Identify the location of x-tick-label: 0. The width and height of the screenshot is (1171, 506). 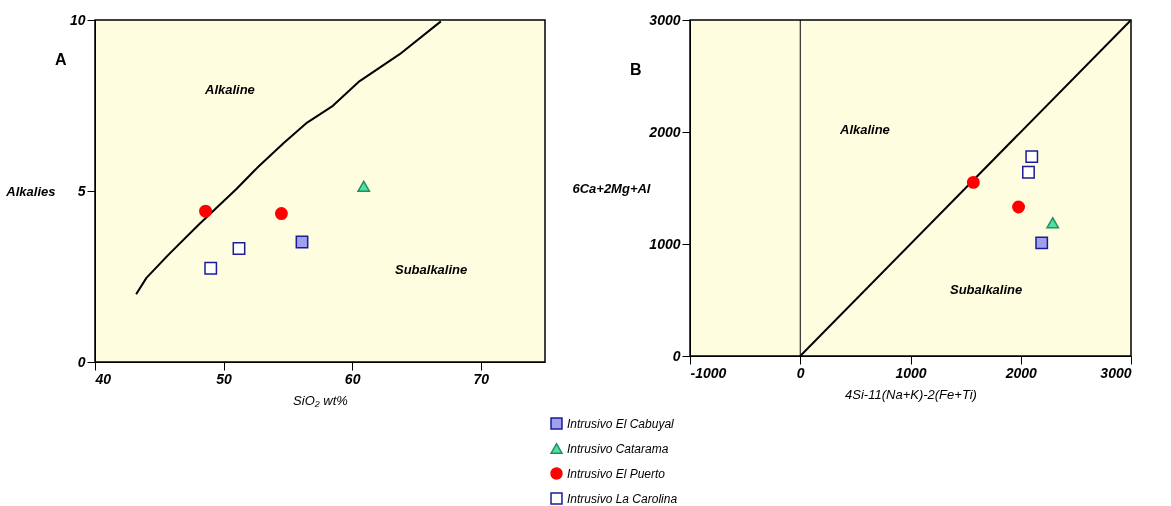
(800, 372).